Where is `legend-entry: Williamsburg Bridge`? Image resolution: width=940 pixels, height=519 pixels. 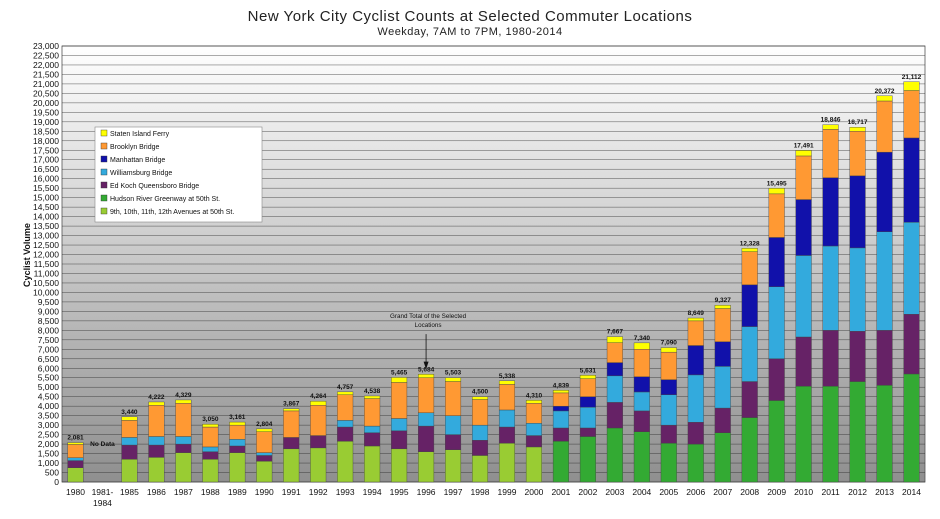
legend-entry: Williamsburg Bridge is located at coordinates (141, 173).